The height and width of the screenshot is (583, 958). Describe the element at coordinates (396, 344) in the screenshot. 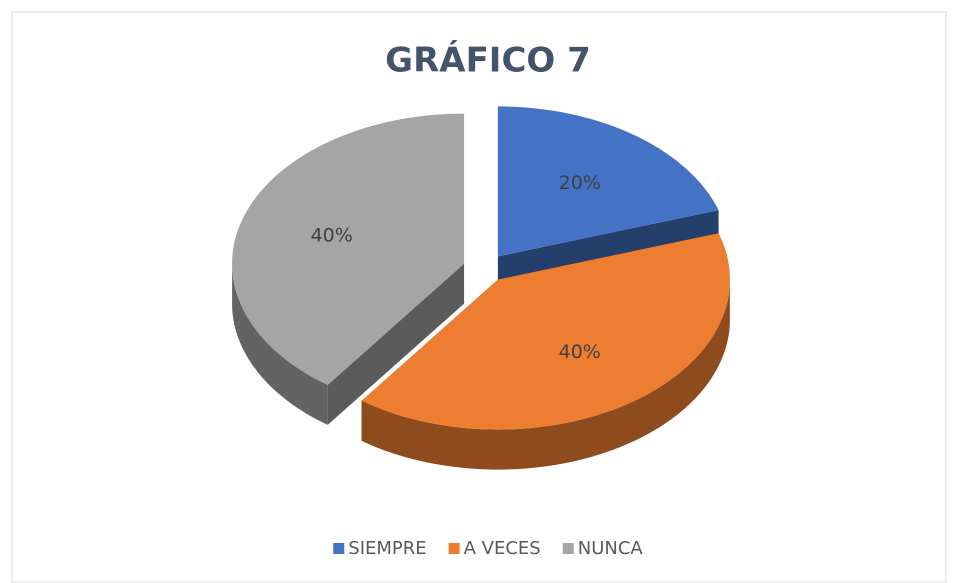

I see `slice-side` at that location.